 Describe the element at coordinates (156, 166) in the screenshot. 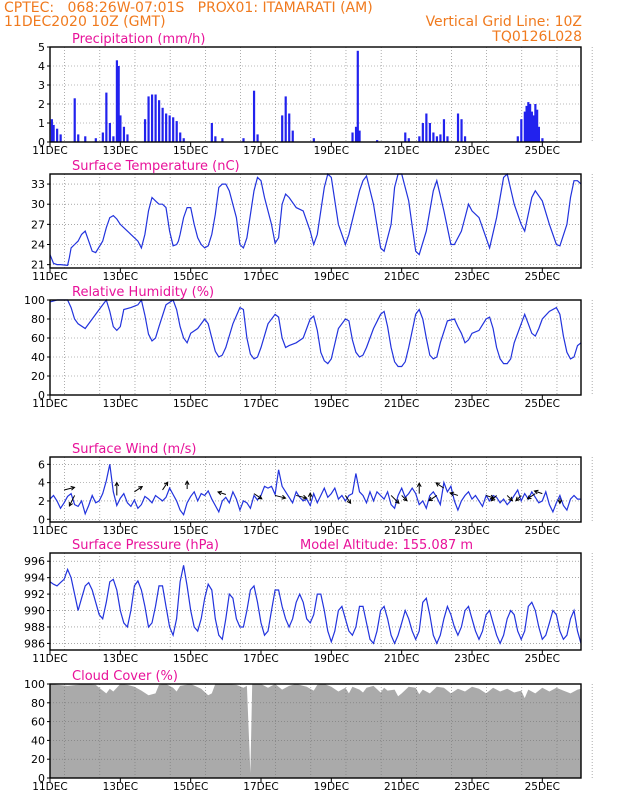

I see `chart-title: Surface Temperature (nC)` at that location.